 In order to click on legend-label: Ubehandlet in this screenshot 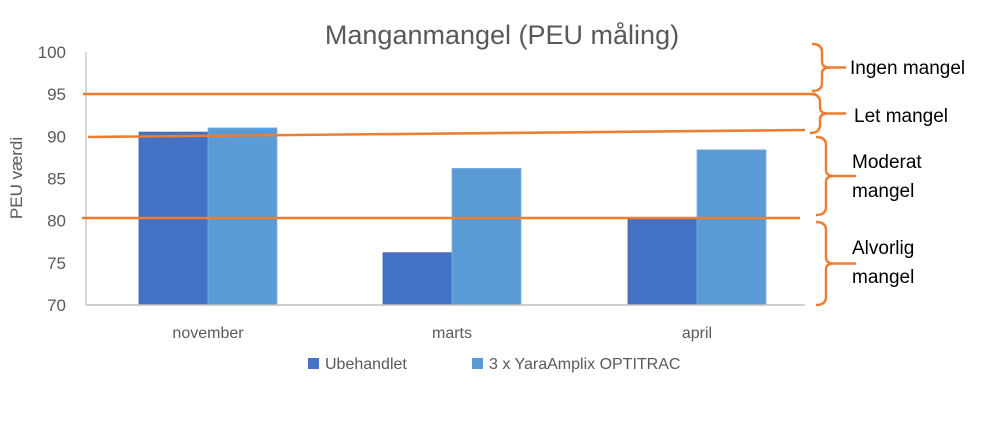, I will do `click(366, 364)`.